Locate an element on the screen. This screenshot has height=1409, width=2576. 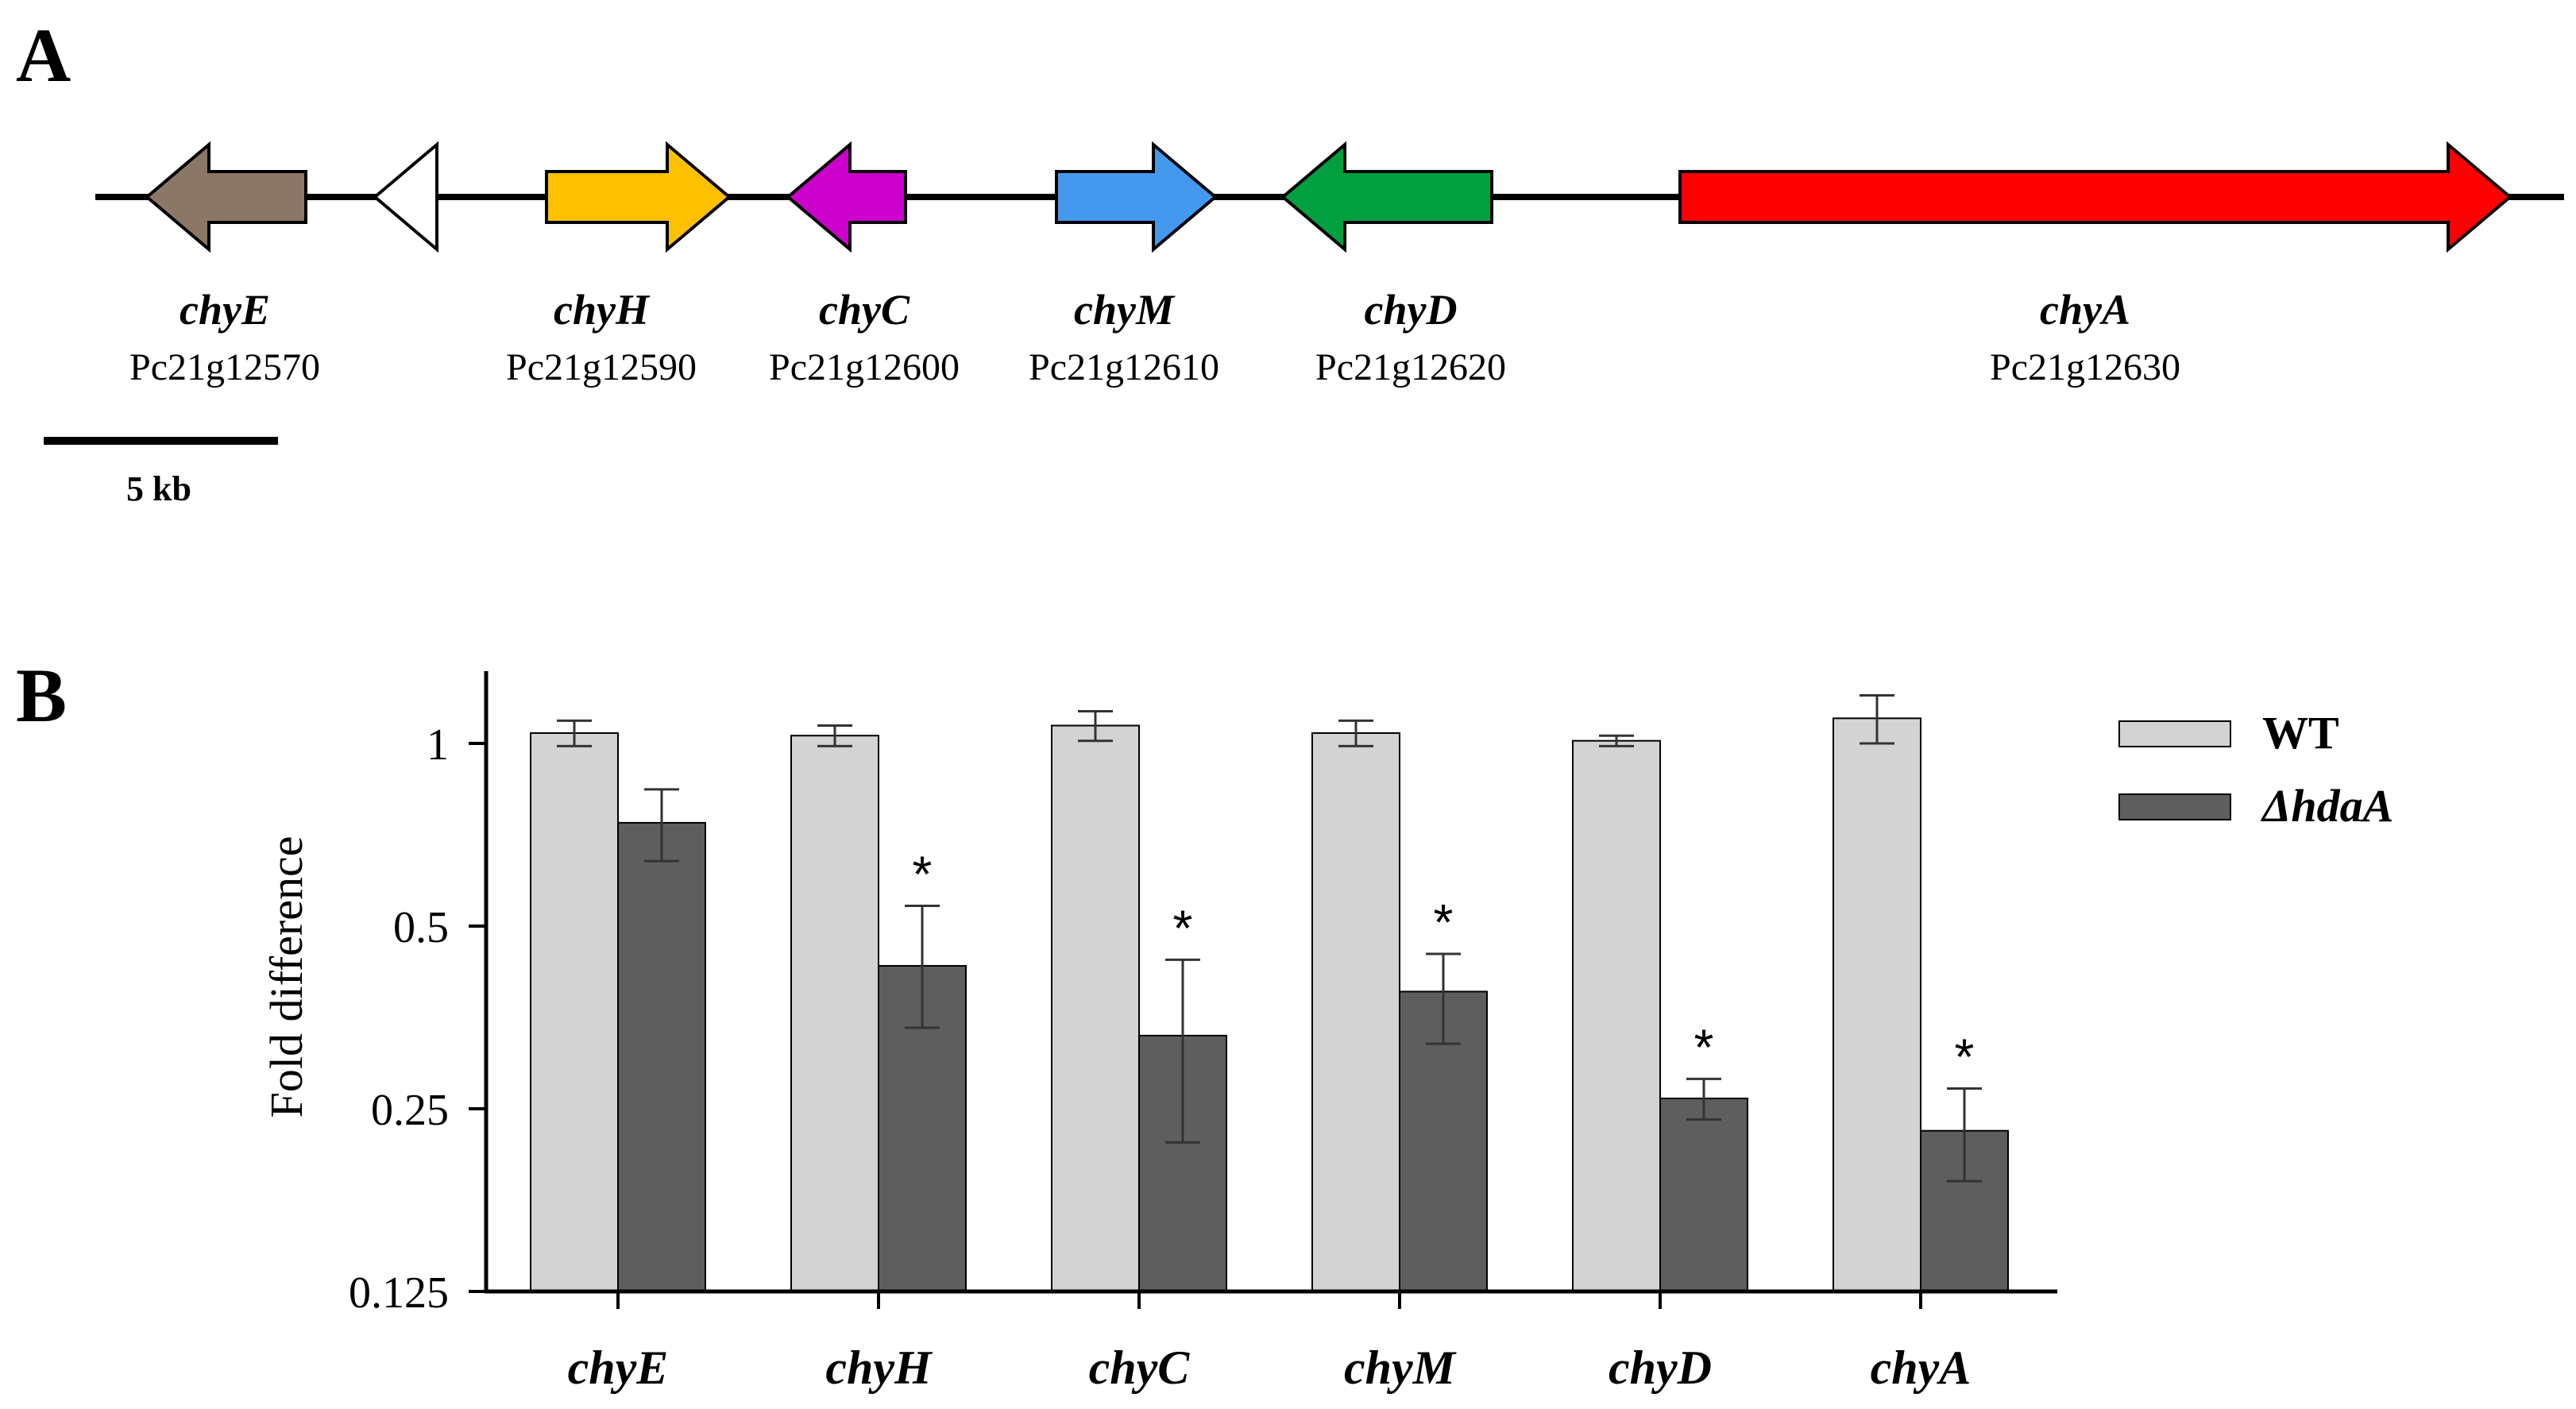
x-tick-label-chym: chyM is located at coordinates (1401, 1367).